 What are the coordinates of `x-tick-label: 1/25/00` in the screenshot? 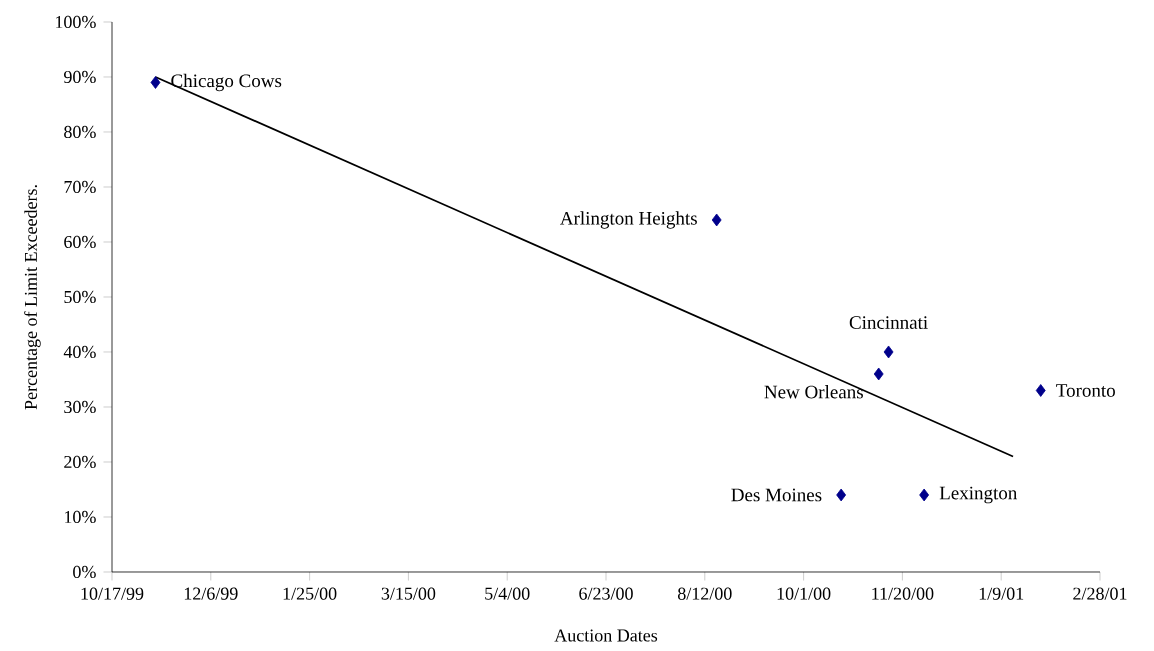 It's located at (310, 593).